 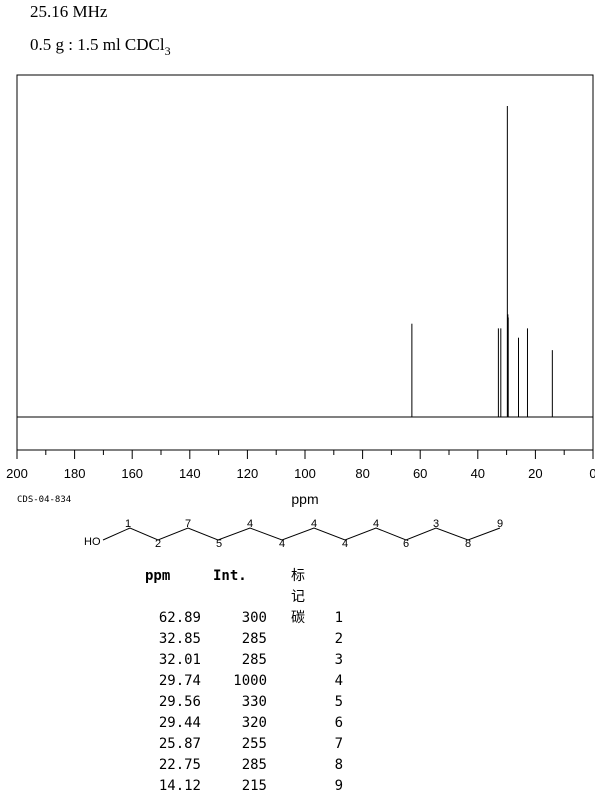 What do you see at coordinates (478, 473) in the screenshot?
I see `x-tick-label-40: 40` at bounding box center [478, 473].